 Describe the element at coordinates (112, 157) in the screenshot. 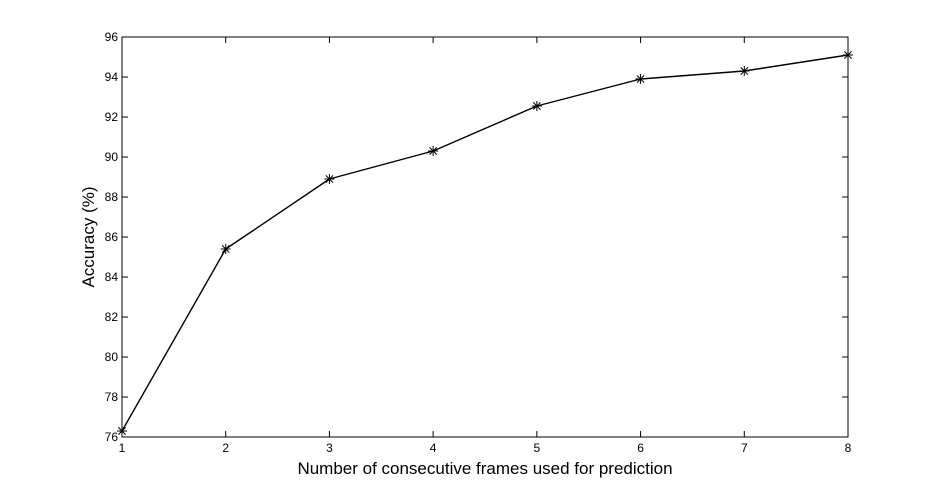

I see `y-tick-label: 90` at that location.